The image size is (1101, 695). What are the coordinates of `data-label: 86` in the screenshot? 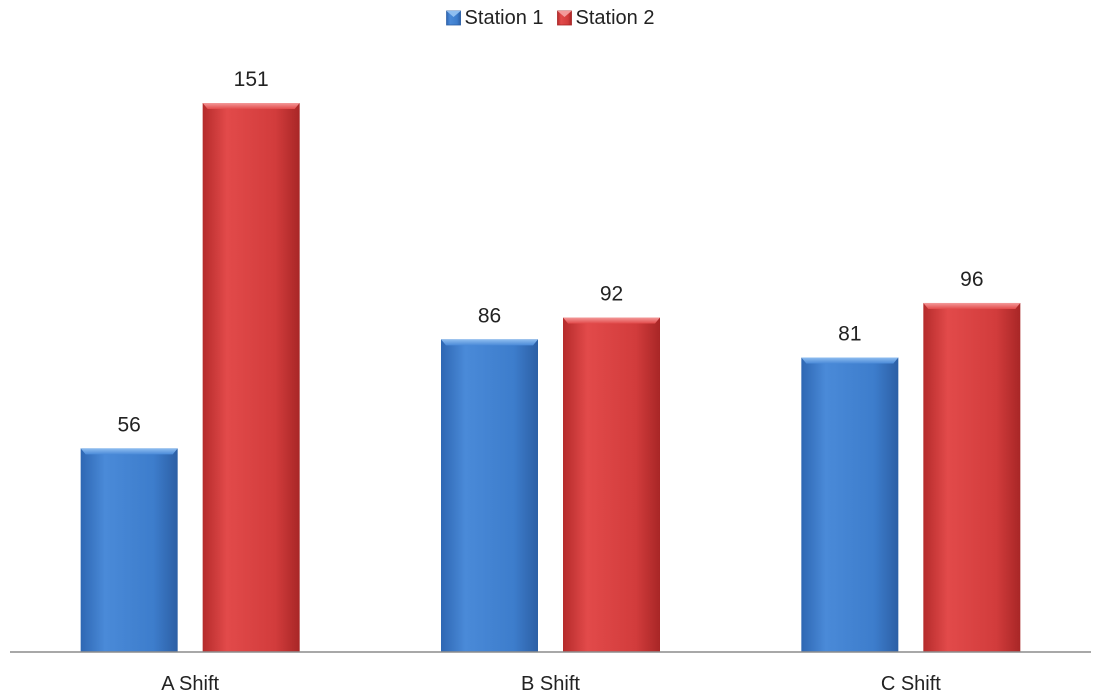 It's located at (489, 315).